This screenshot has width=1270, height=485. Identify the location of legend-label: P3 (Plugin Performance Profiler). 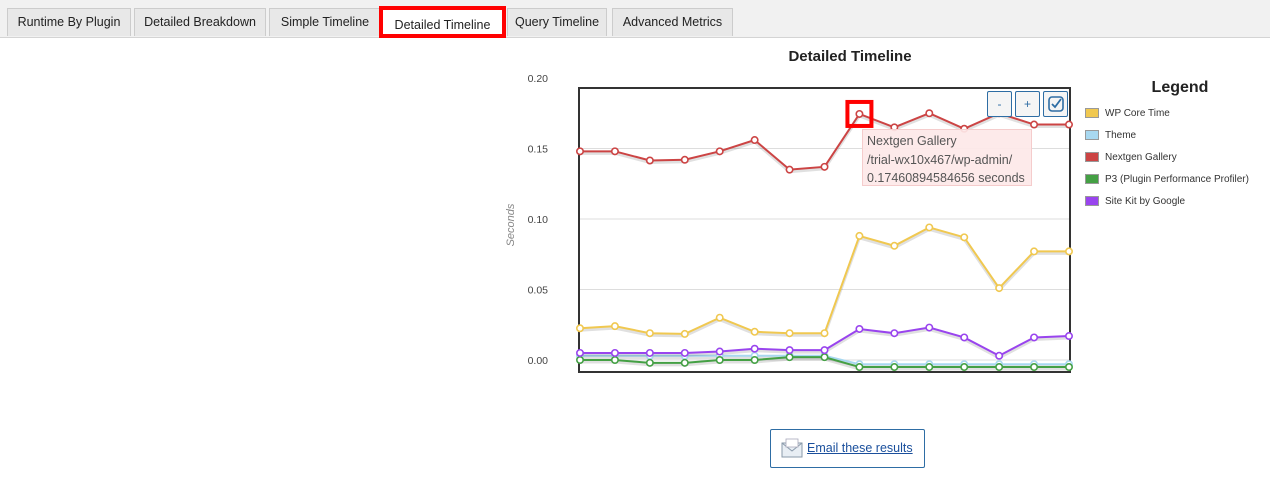
(1177, 179).